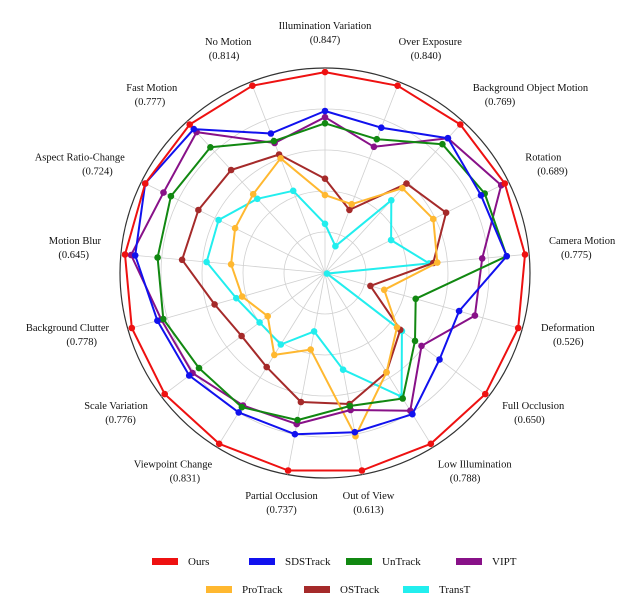 This screenshot has width=619, height=610. I want to click on category-value-full-occlusion: (0.650), so click(529, 420).